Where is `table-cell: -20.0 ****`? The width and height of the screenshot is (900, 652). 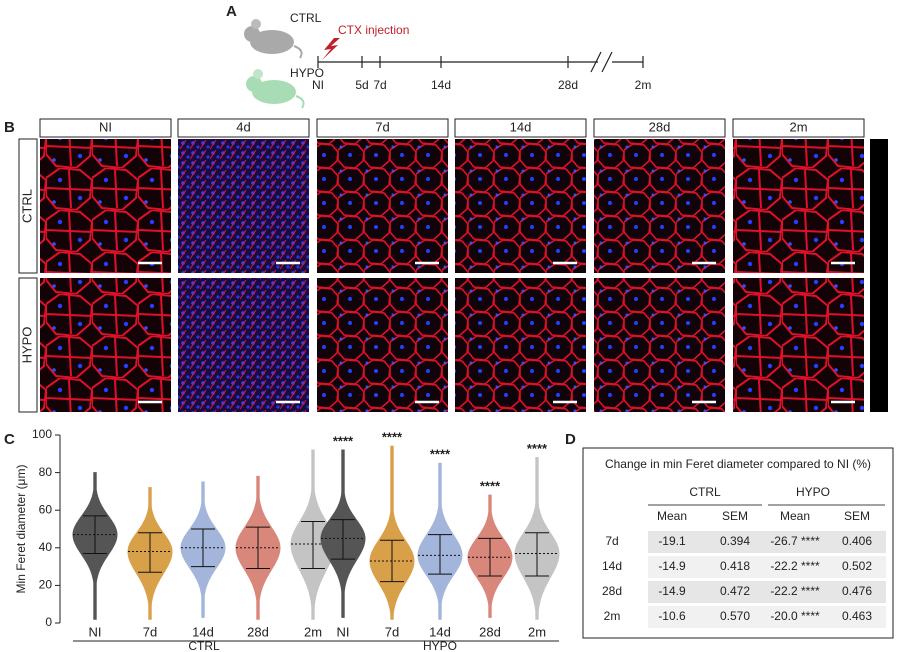 table-cell: -20.0 **** is located at coordinates (795, 616).